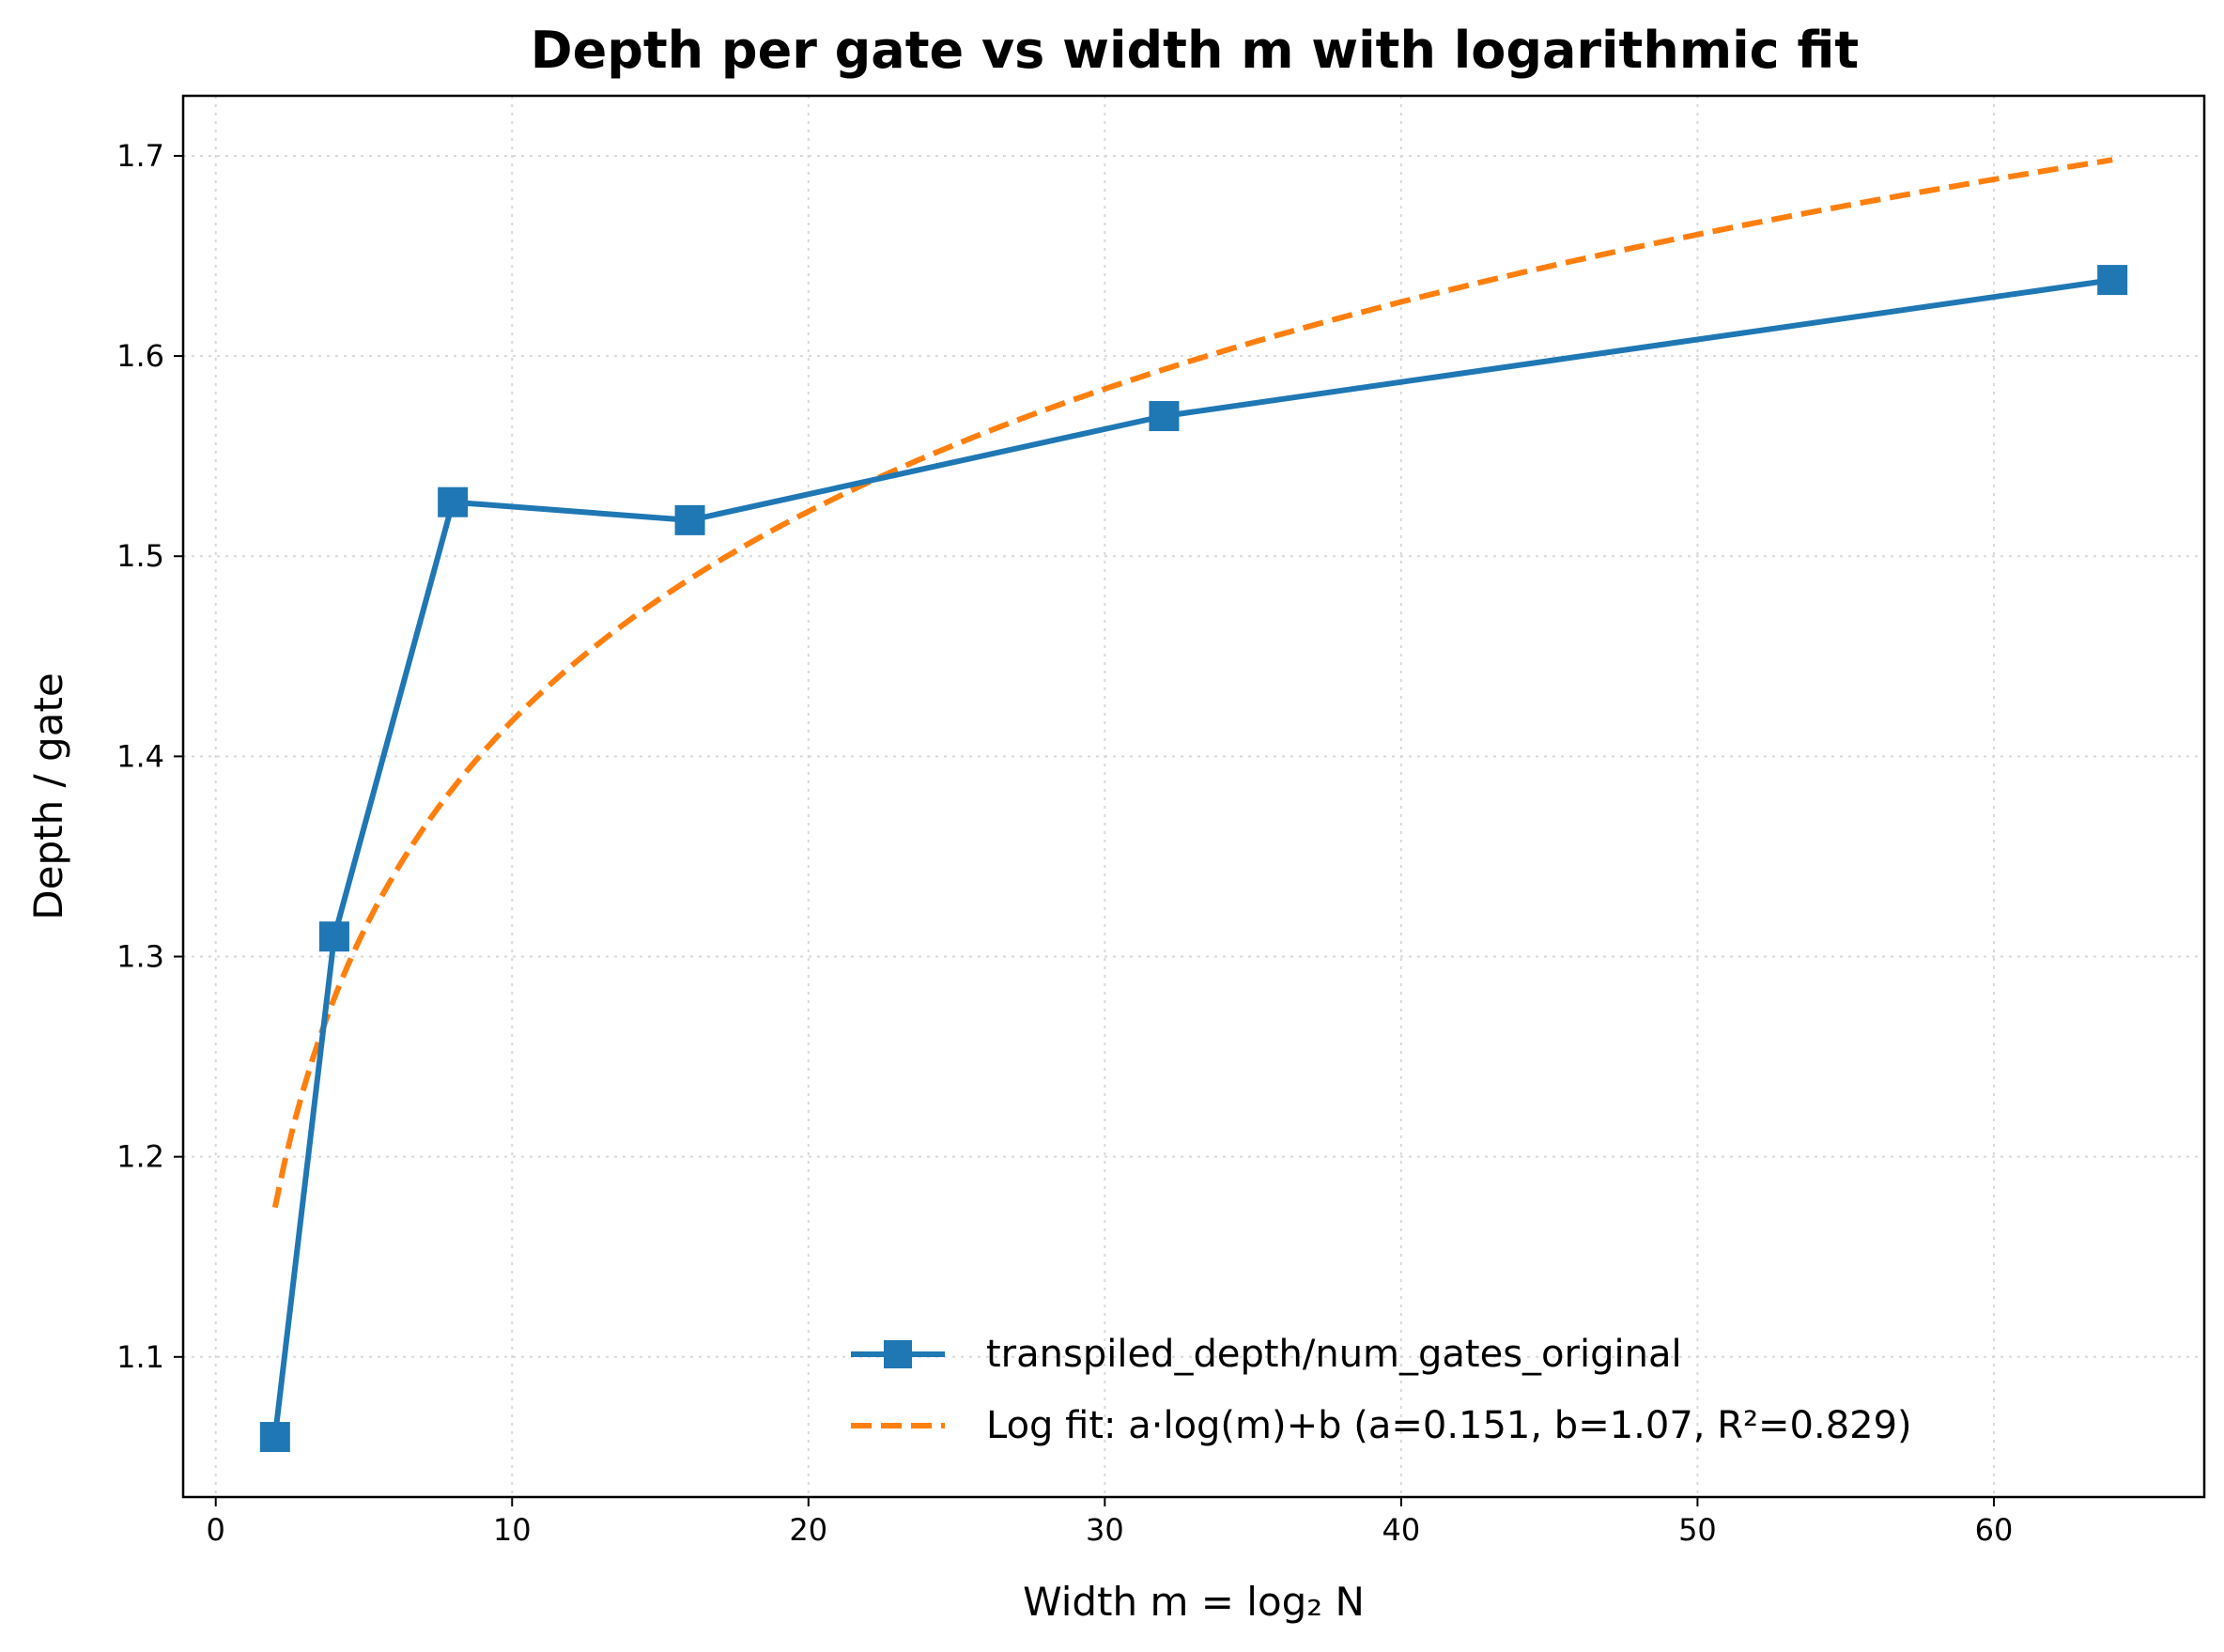  Describe the element at coordinates (808, 1530) in the screenshot. I see `x-tick-label: 20` at that location.